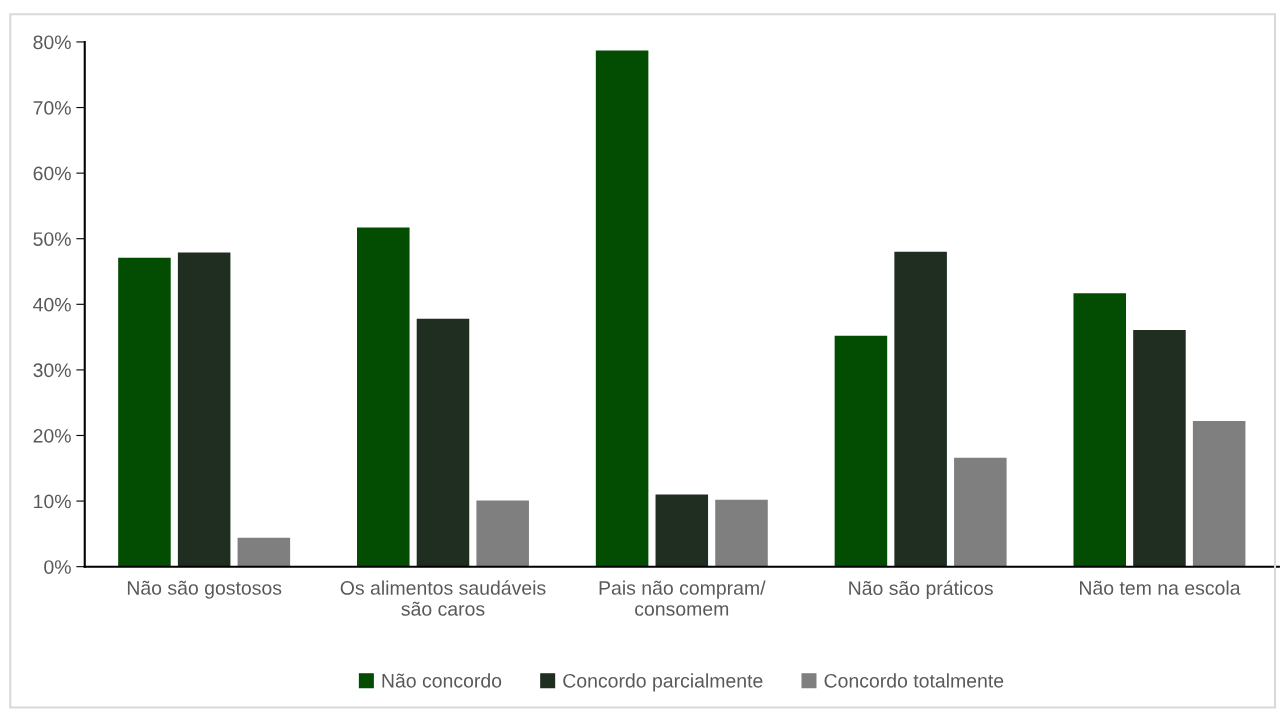 Image resolution: width=1284 pixels, height=711 pixels. What do you see at coordinates (663, 682) in the screenshot?
I see `legend-label: Concordo parcialmente` at bounding box center [663, 682].